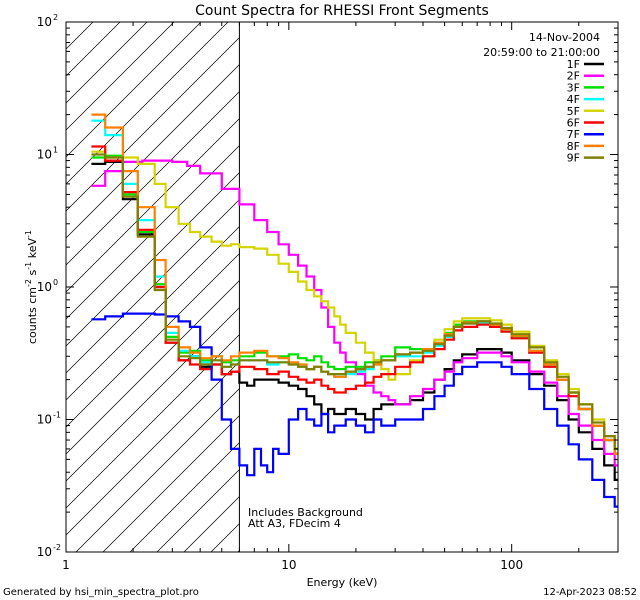 This screenshot has width=640, height=600. What do you see at coordinates (32, 273) in the screenshot?
I see `y-label-part-2: s` at bounding box center [32, 273].